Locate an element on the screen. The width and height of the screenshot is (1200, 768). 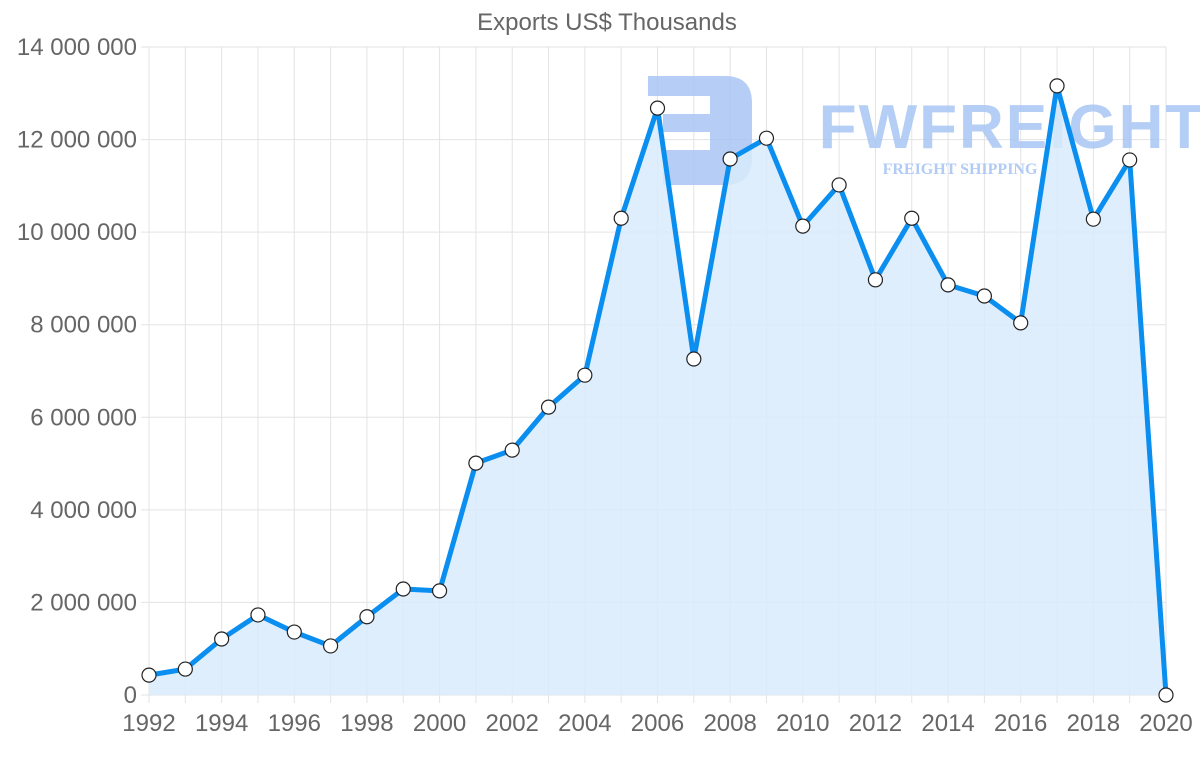
x-tick-label: 2010 is located at coordinates (802, 723).